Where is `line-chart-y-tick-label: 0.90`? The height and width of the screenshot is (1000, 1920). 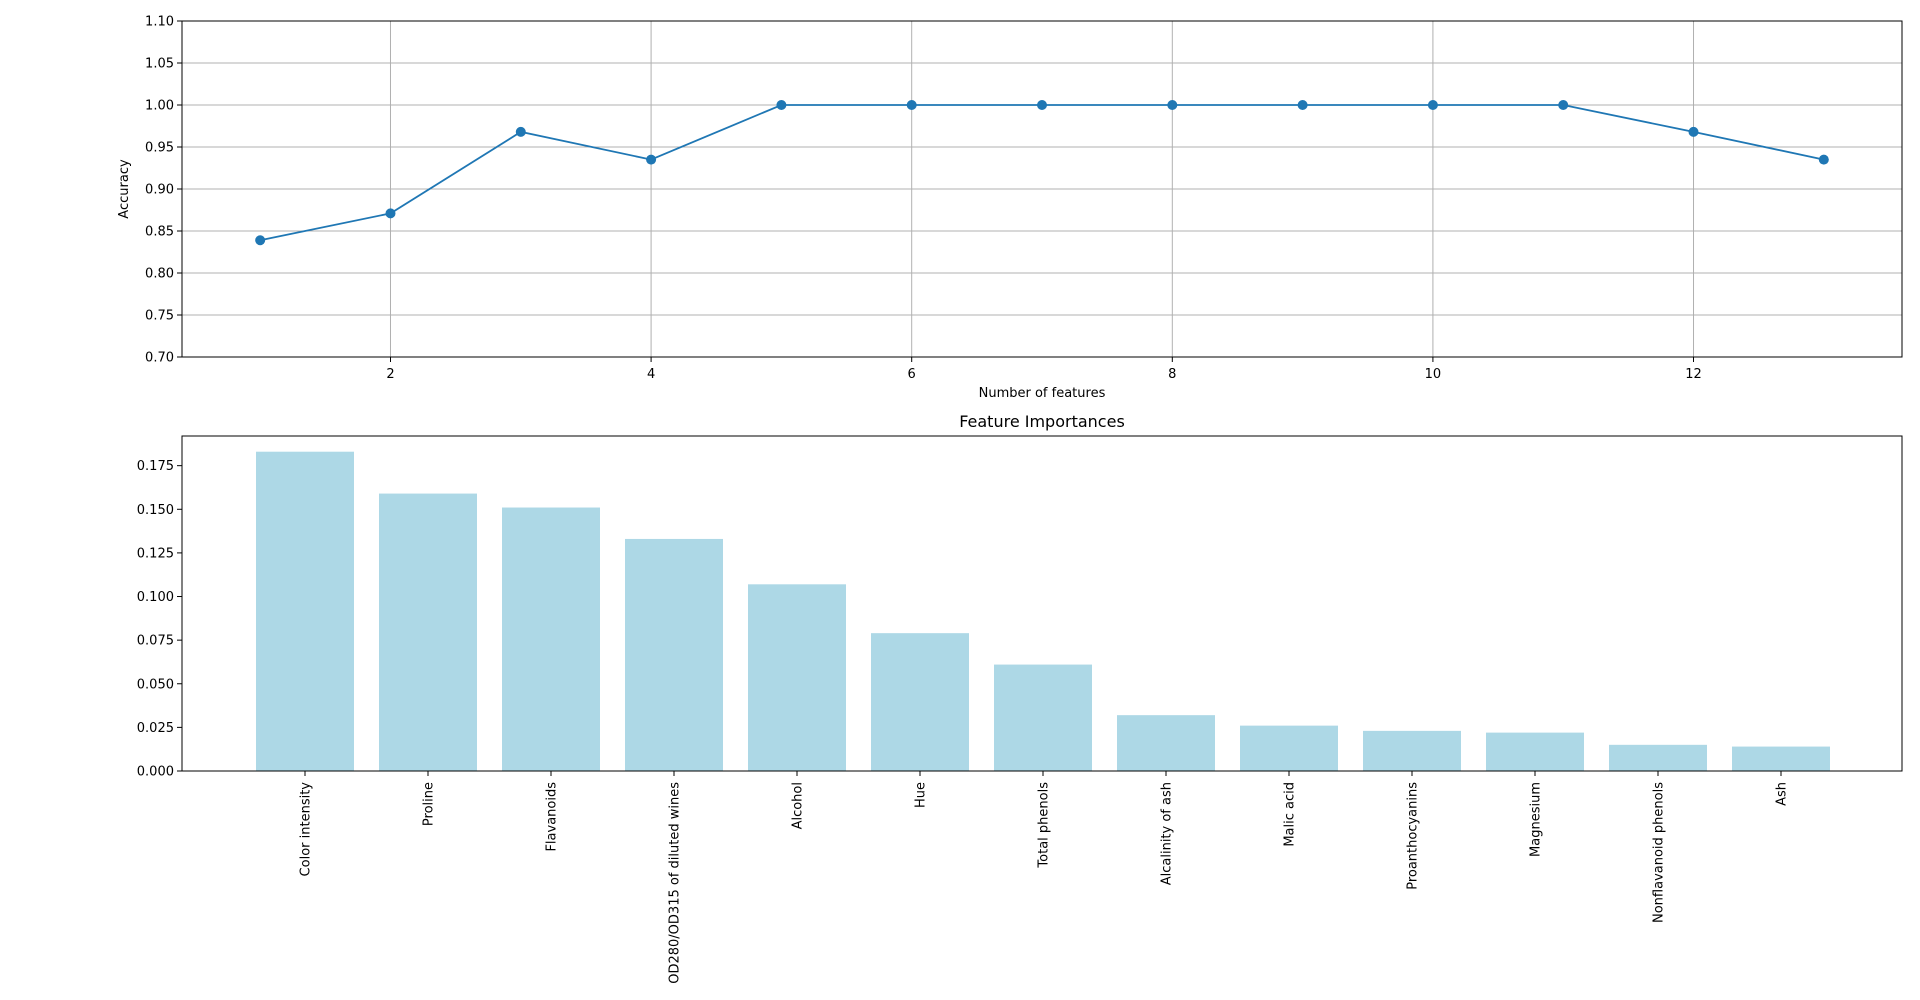
line-chart-y-tick-label: 0.90 is located at coordinates (159, 190).